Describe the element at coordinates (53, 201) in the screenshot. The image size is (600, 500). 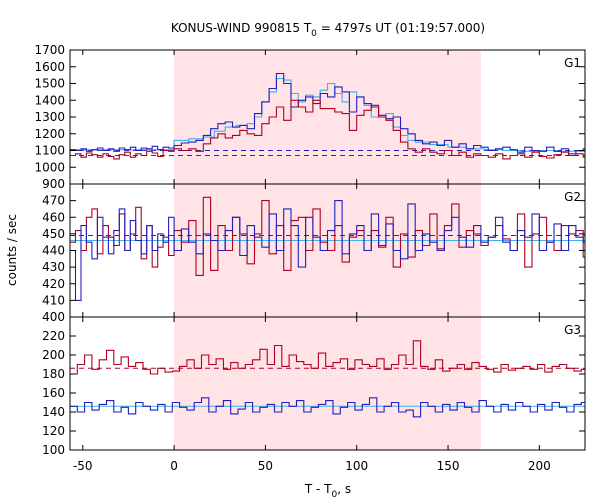
I see `y-tick-label: 470` at that location.